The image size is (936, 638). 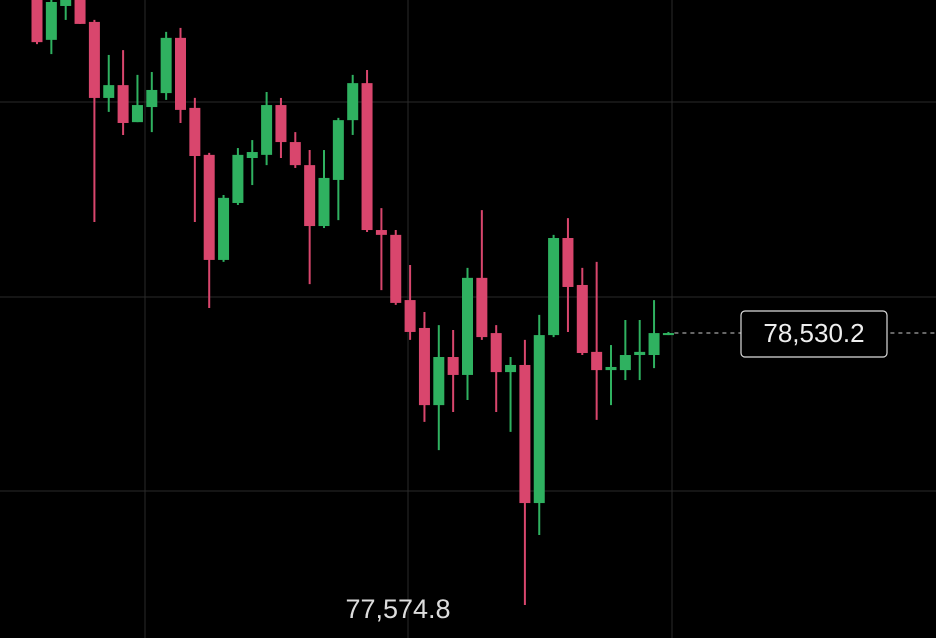 What do you see at coordinates (397, 609) in the screenshot?
I see `low-price-label: 77,574.8` at bounding box center [397, 609].